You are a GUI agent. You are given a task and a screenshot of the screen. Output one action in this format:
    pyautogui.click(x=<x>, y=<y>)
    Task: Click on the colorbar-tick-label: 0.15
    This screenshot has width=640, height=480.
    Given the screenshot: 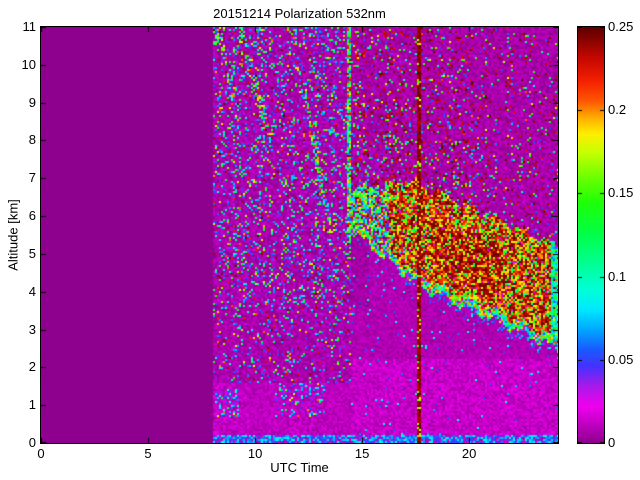 What is the action you would take?
    pyautogui.click(x=621, y=193)
    